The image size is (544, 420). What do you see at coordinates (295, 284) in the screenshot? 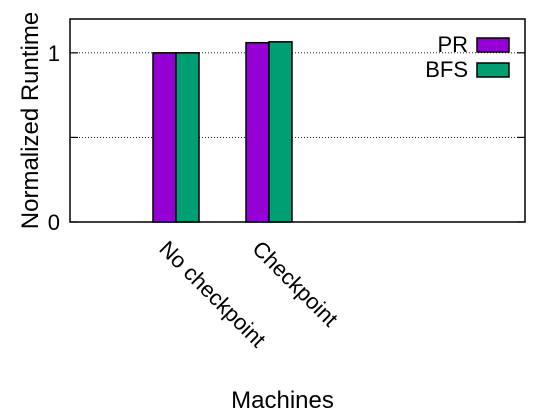
I see `x-tick-label: Checkpoint` at bounding box center [295, 284].